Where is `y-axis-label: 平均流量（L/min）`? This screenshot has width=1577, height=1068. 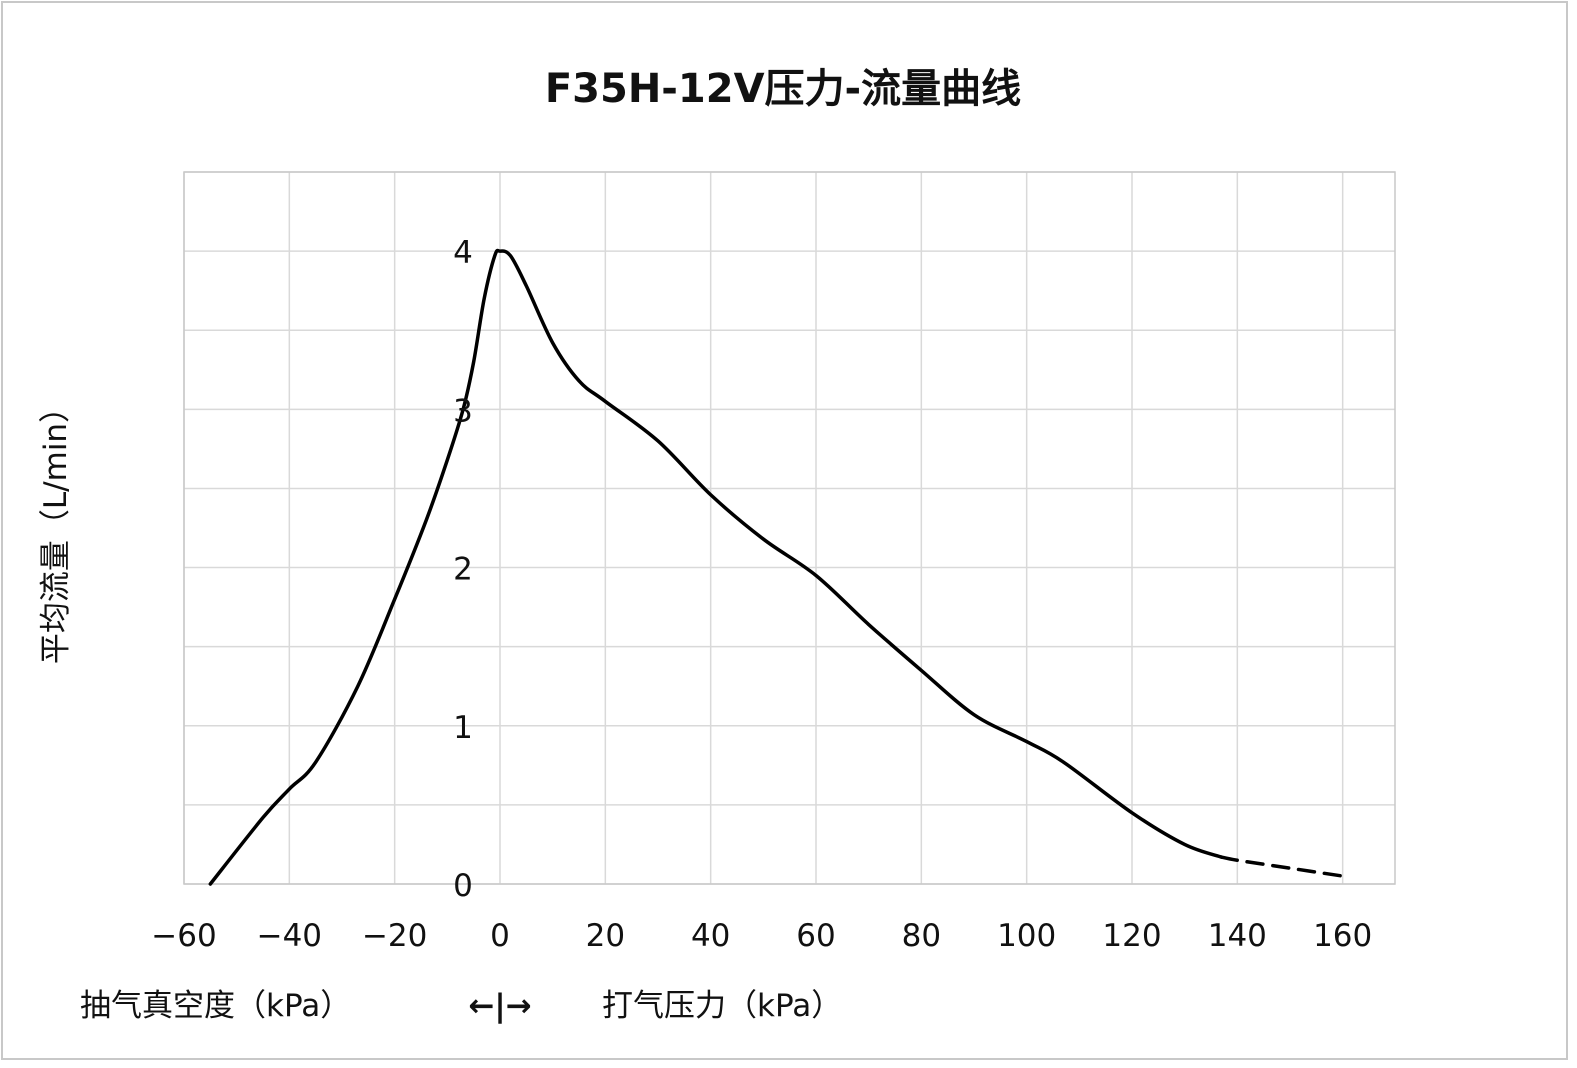 y-axis-label: 平均流量（L/min） is located at coordinates (56, 528).